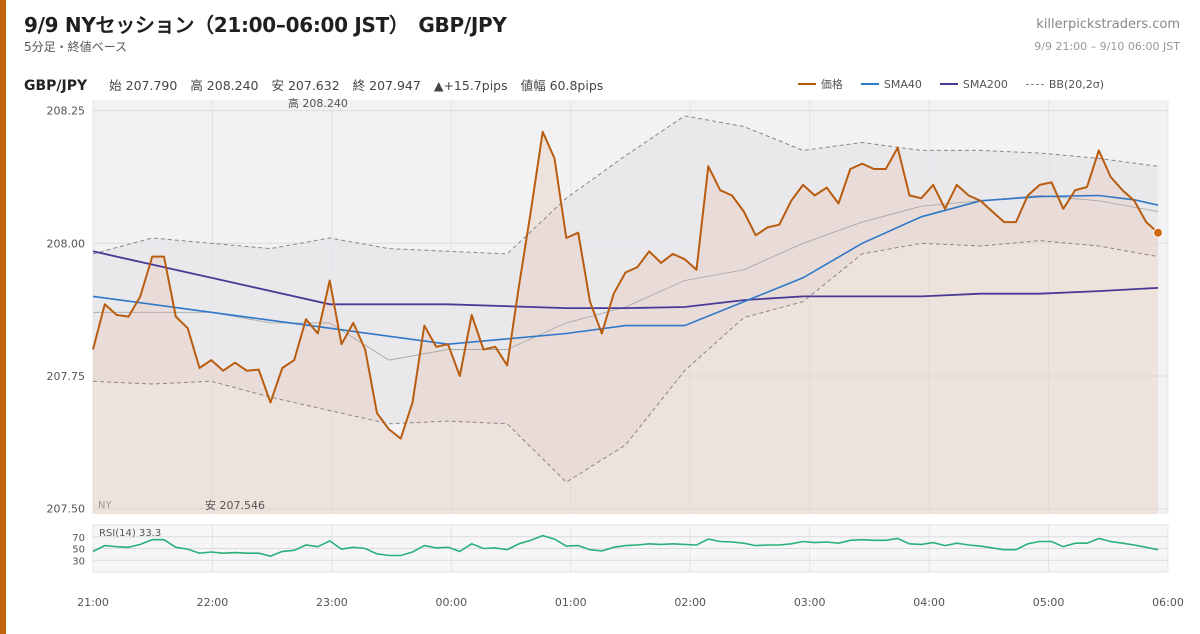 The width and height of the screenshot is (1200, 634). I want to click on x-tick-label: 04:00, so click(929, 602).